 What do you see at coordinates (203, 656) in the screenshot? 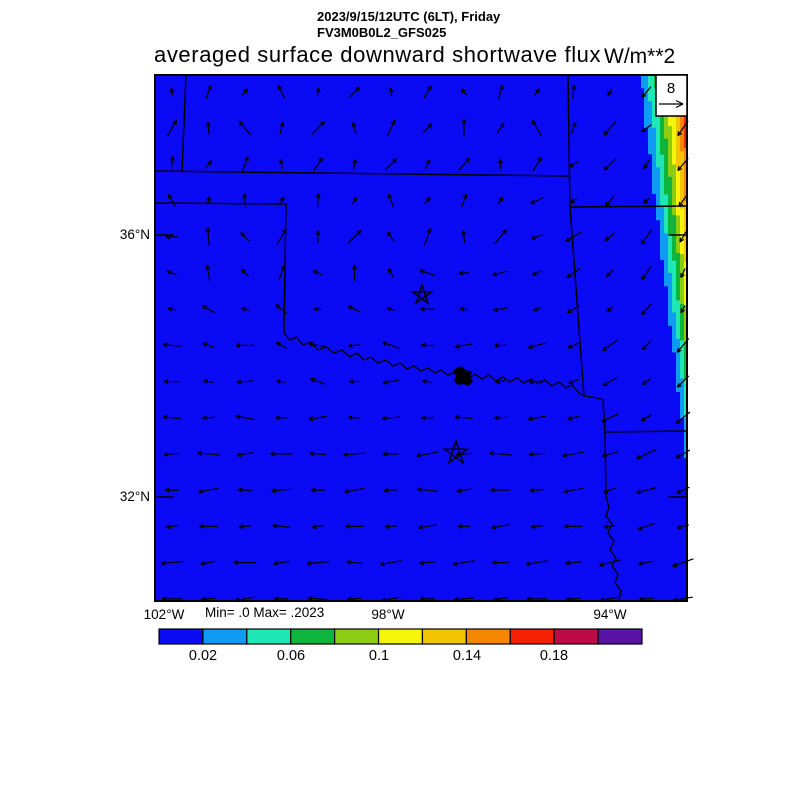
I see `colorbar-tick-label: 0.02` at bounding box center [203, 656].